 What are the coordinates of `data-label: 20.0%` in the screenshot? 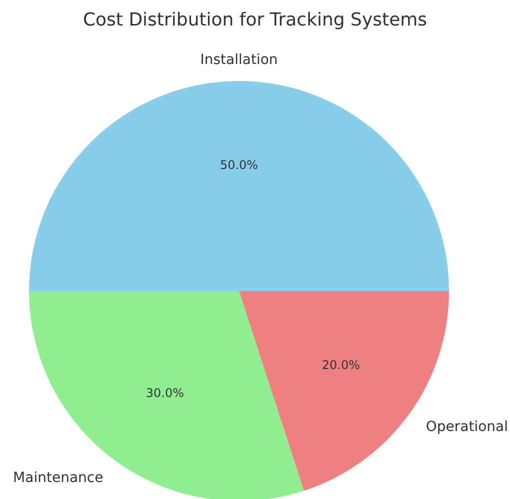 It's located at (341, 365).